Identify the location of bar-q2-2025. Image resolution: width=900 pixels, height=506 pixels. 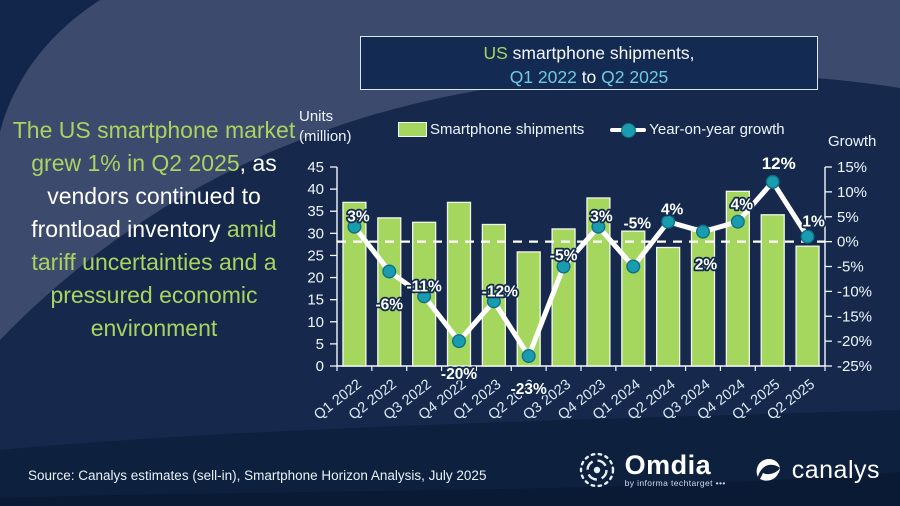
(807, 306).